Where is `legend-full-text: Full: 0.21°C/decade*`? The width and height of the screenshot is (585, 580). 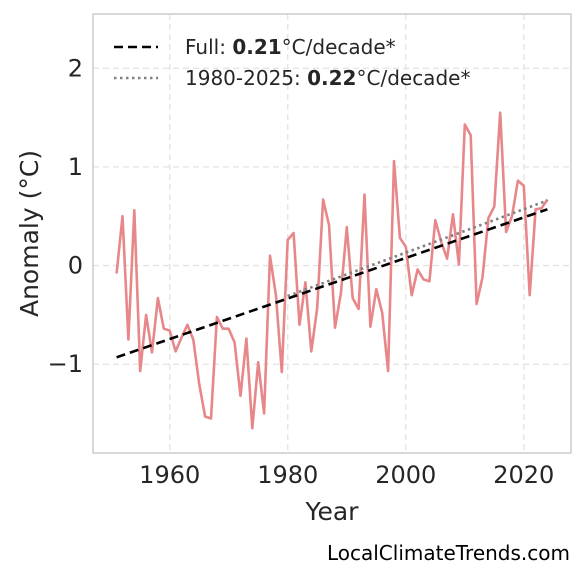 legend-full-text: Full: 0.21°C/decade* is located at coordinates (290, 47).